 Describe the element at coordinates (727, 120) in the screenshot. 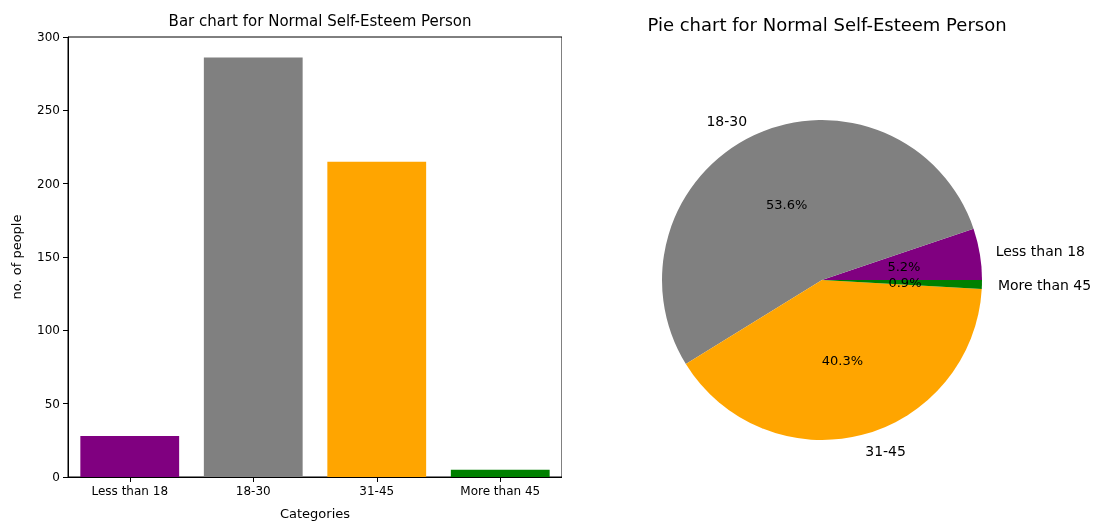

I see `slice-label: 18-30` at that location.